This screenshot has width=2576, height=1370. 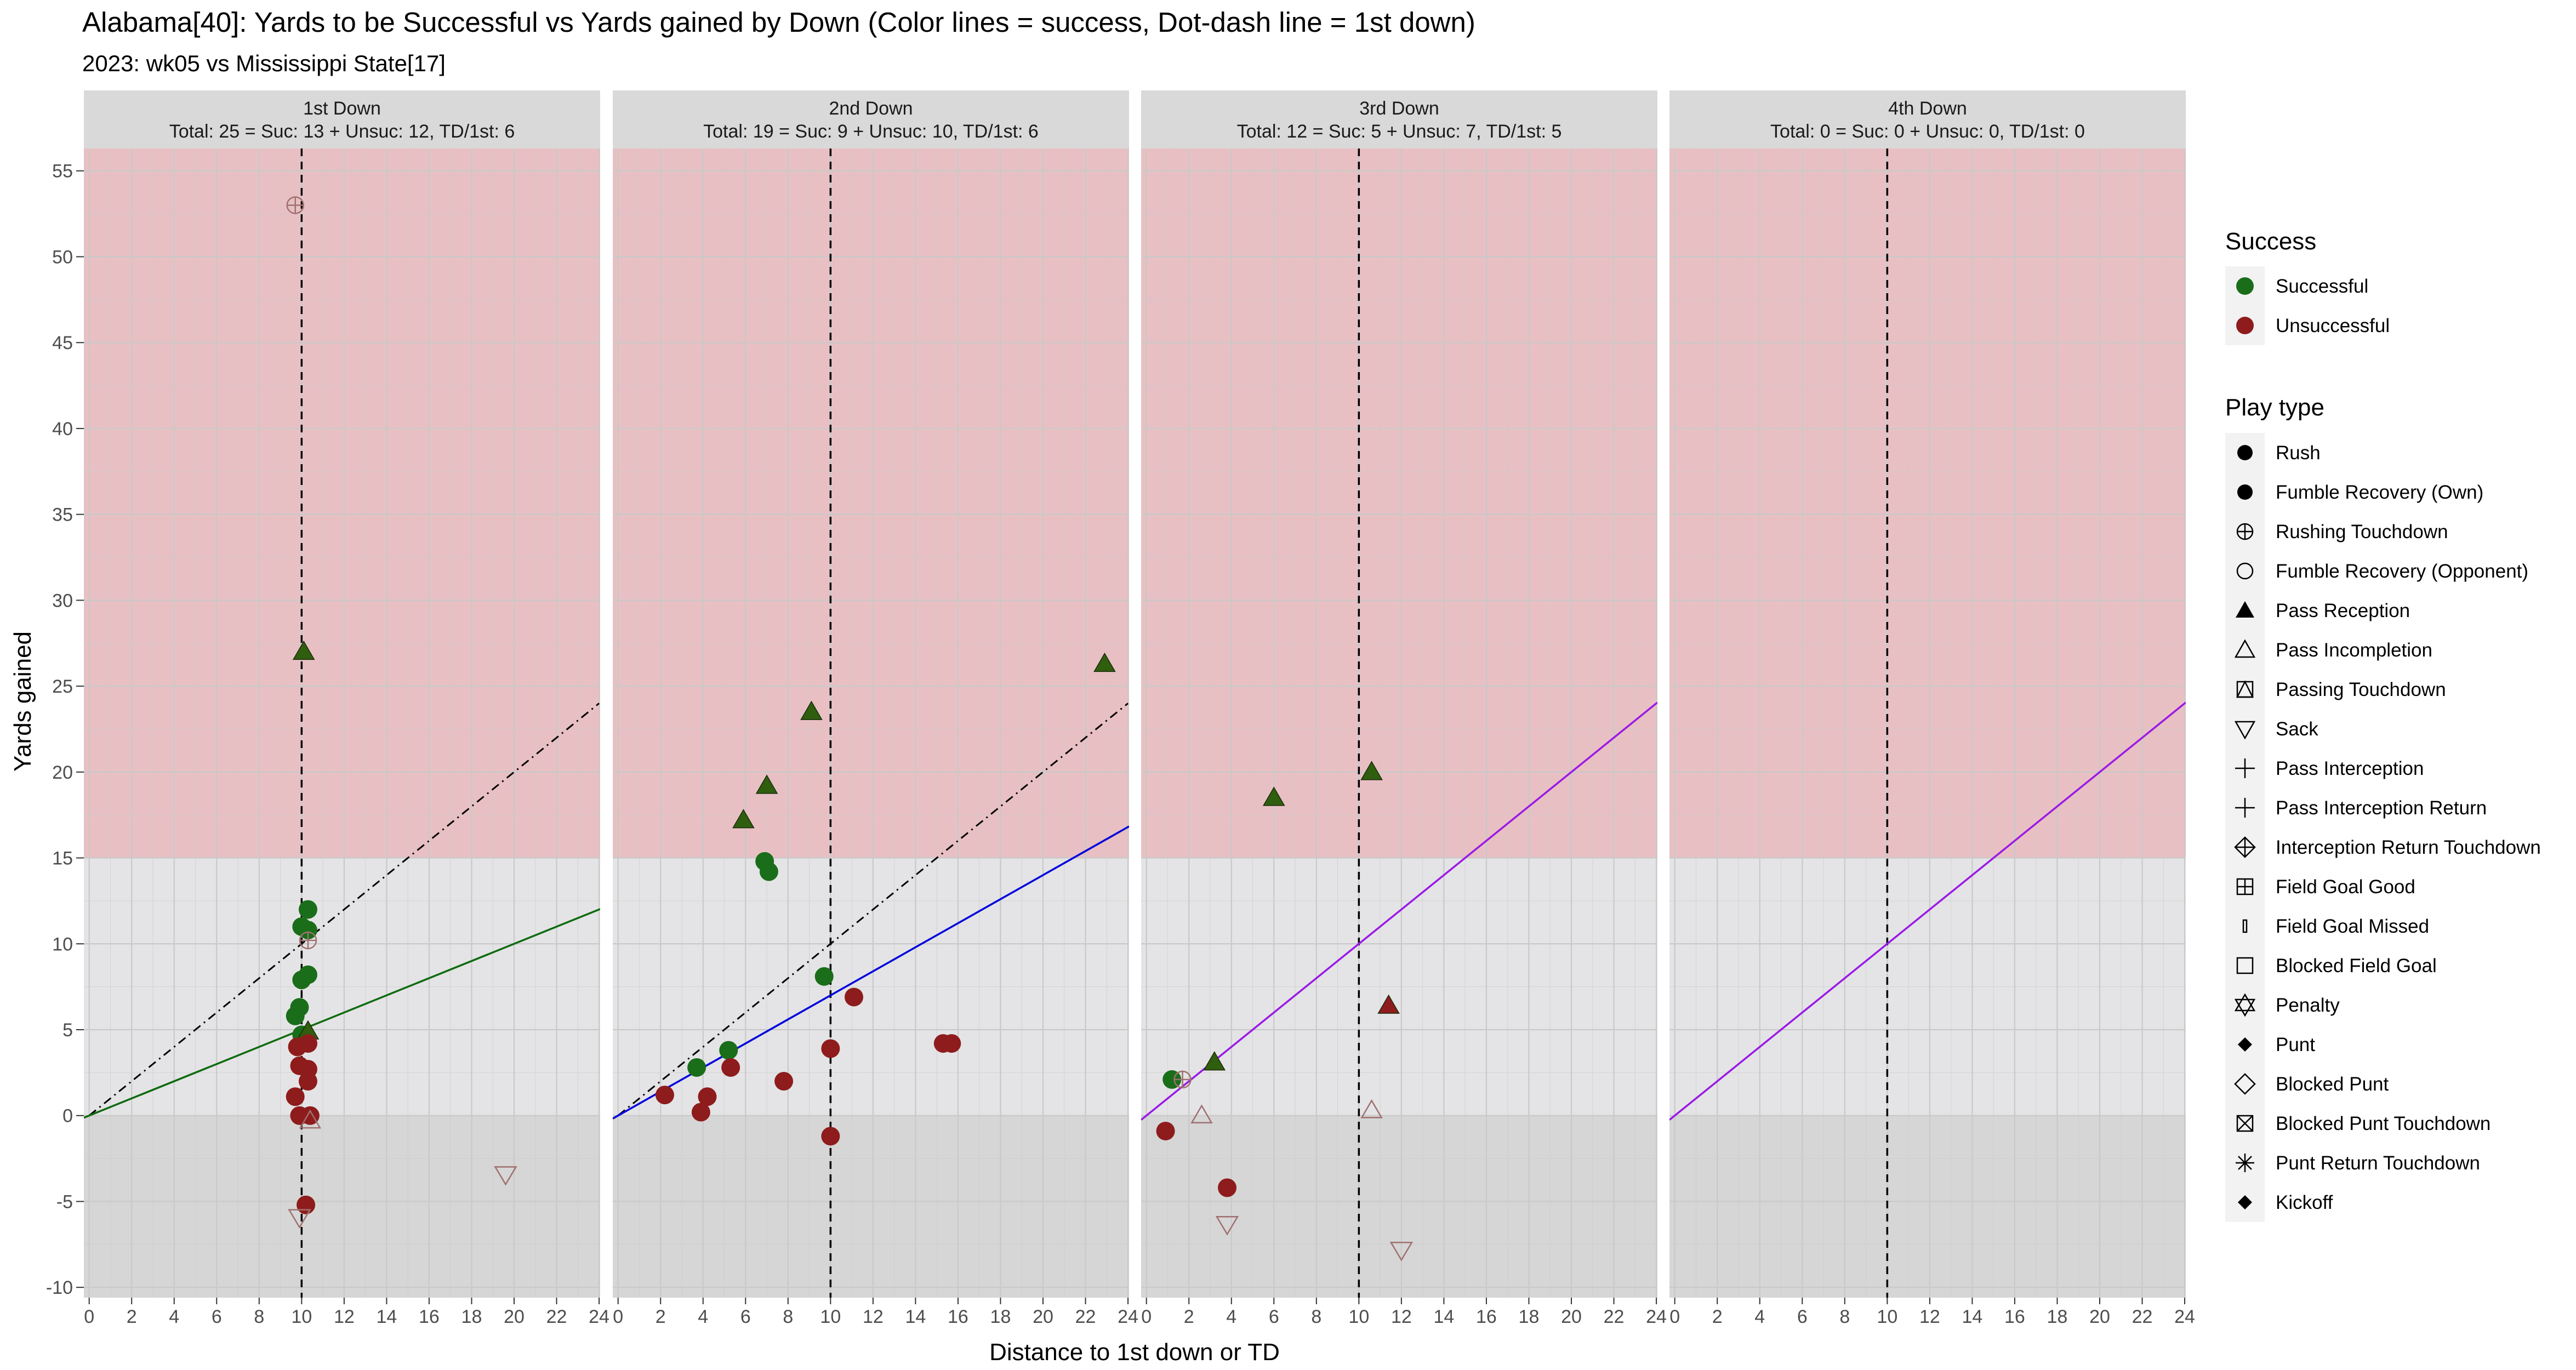 I want to click on filled-circle-icon, so click(x=2245, y=452).